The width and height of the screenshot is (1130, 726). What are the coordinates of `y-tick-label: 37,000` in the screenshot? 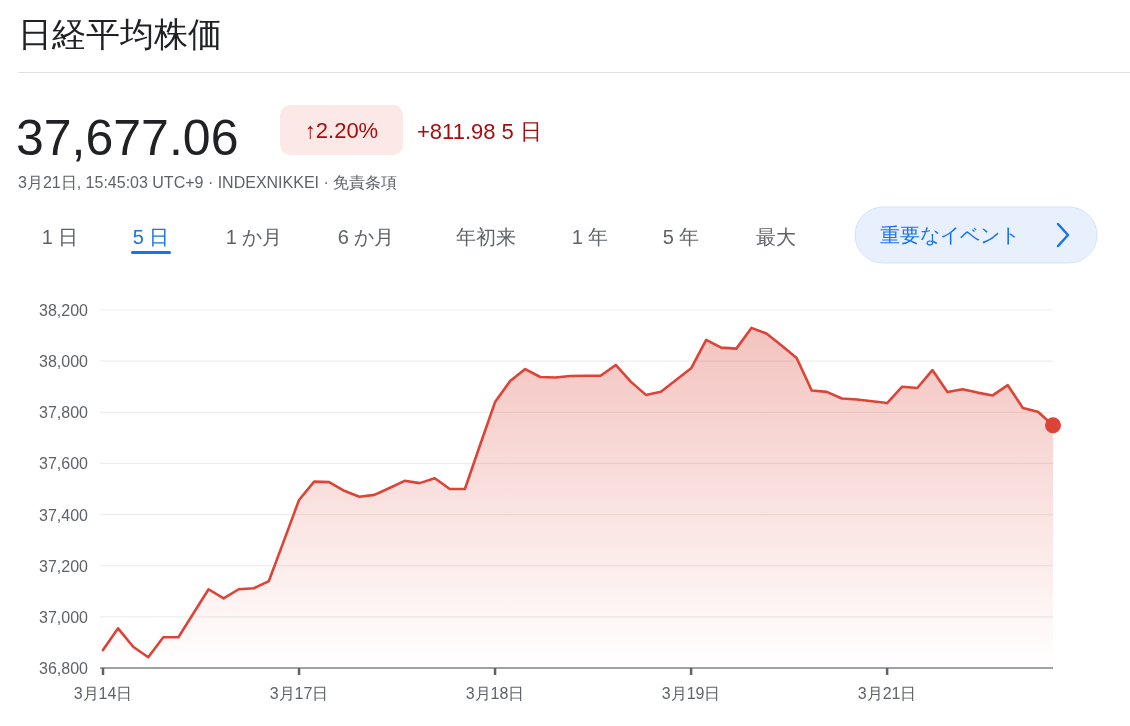 It's located at (64, 617).